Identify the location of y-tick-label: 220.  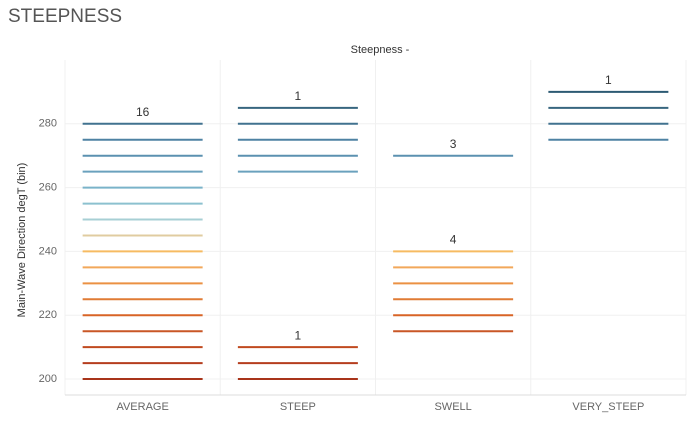
(48, 315).